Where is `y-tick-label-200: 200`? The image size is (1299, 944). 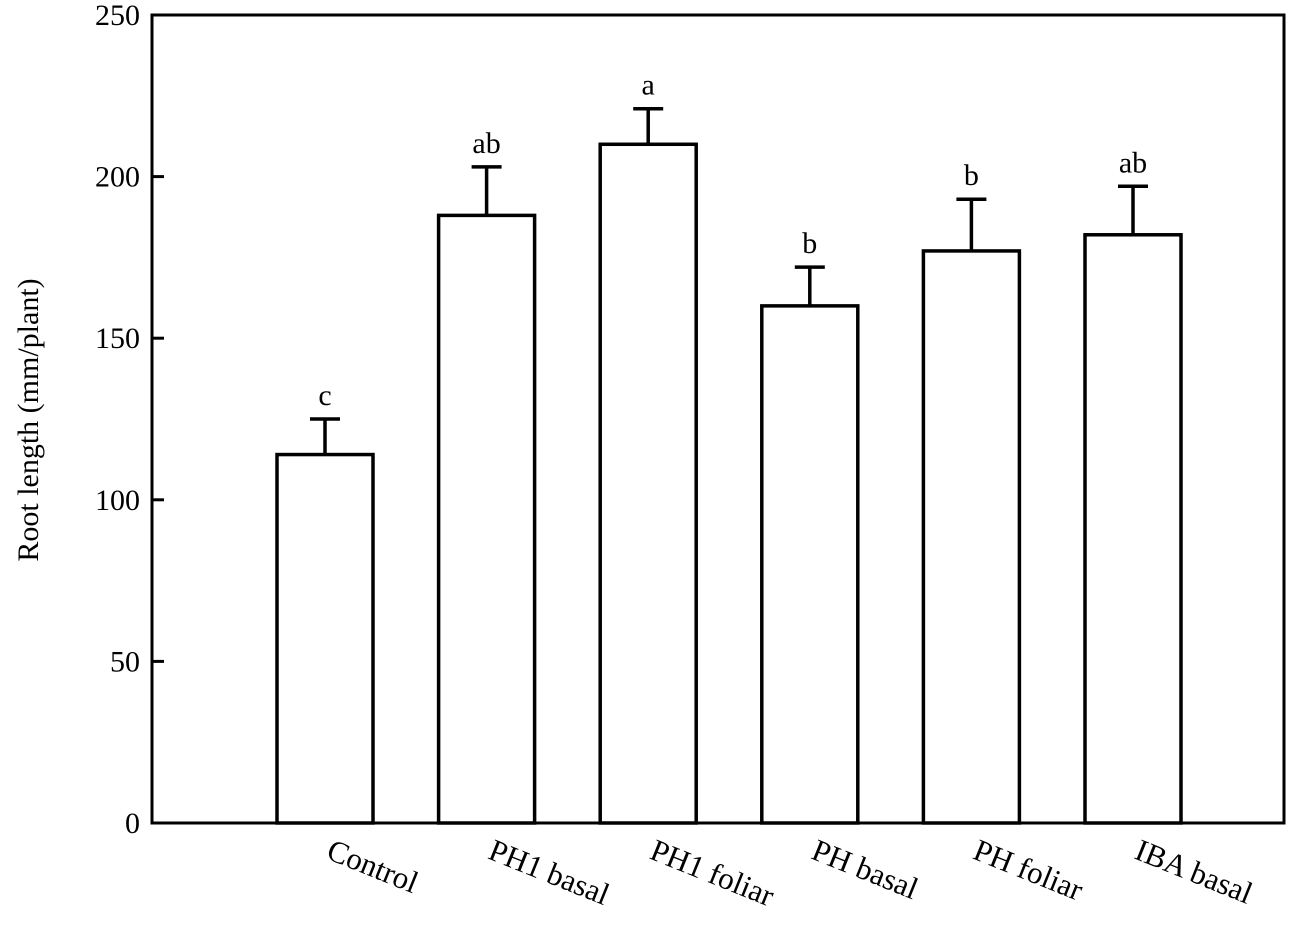
y-tick-label-200: 200 is located at coordinates (117, 177).